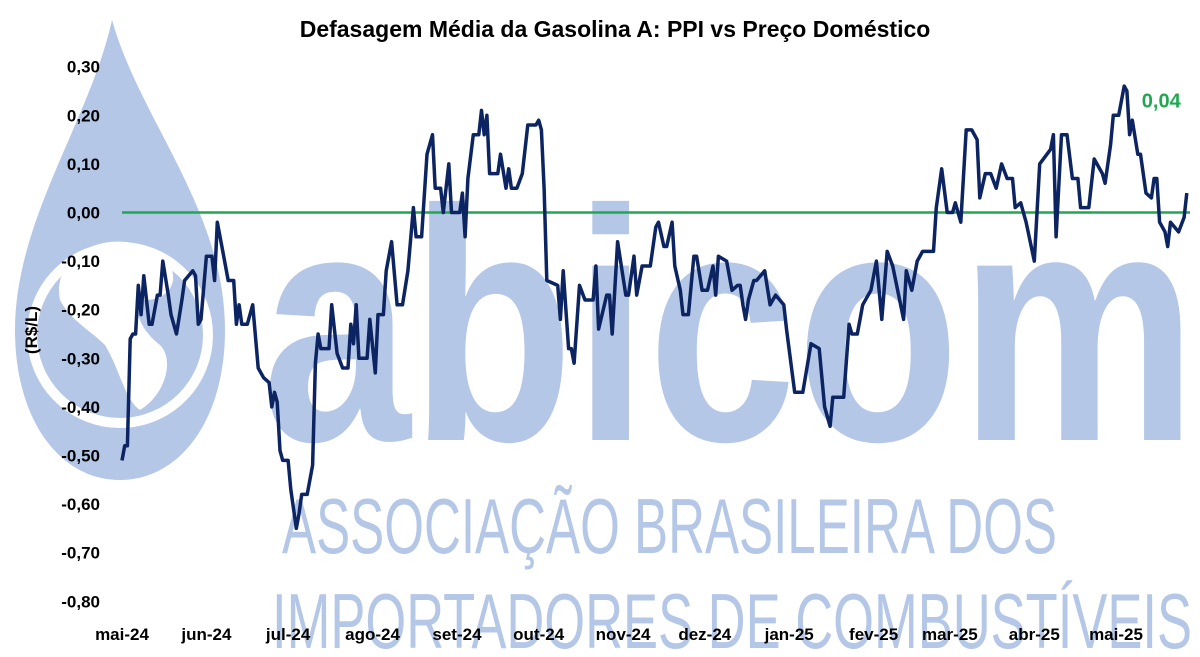  What do you see at coordinates (83, 213) in the screenshot?
I see `y-tick-label: 0,00` at bounding box center [83, 213].